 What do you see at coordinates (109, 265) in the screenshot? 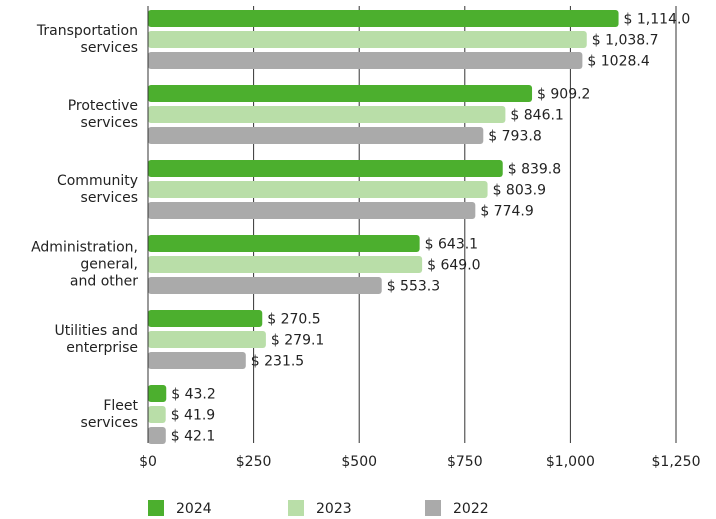
I see `category-label-line: general,` at bounding box center [109, 265].